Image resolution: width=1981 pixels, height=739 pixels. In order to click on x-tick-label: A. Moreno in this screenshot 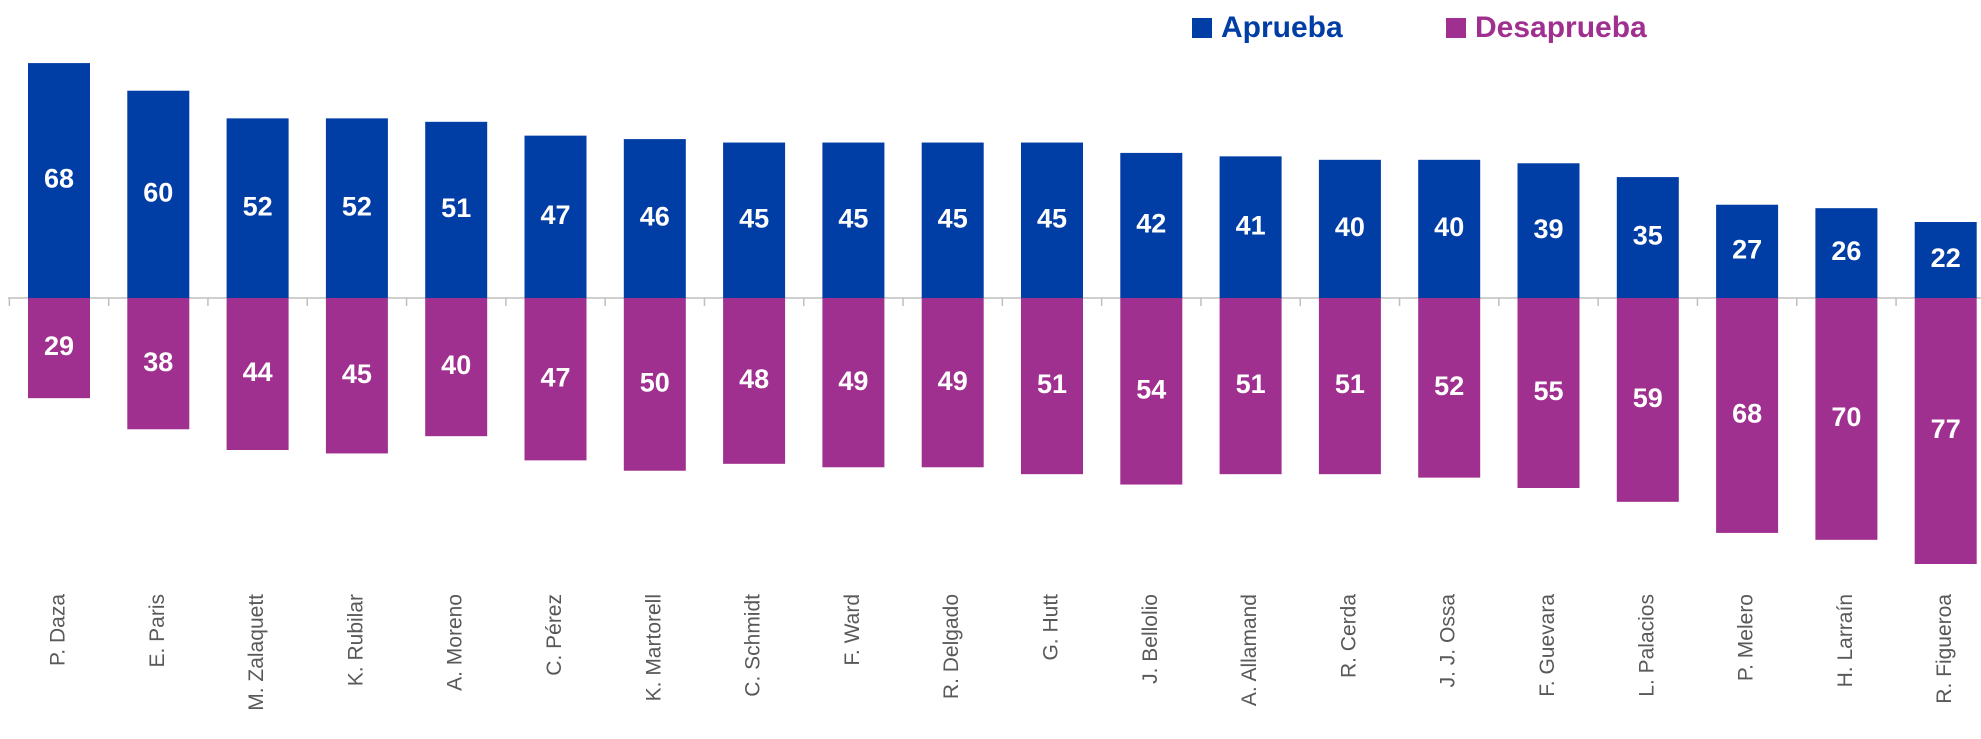, I will do `click(455, 642)`.